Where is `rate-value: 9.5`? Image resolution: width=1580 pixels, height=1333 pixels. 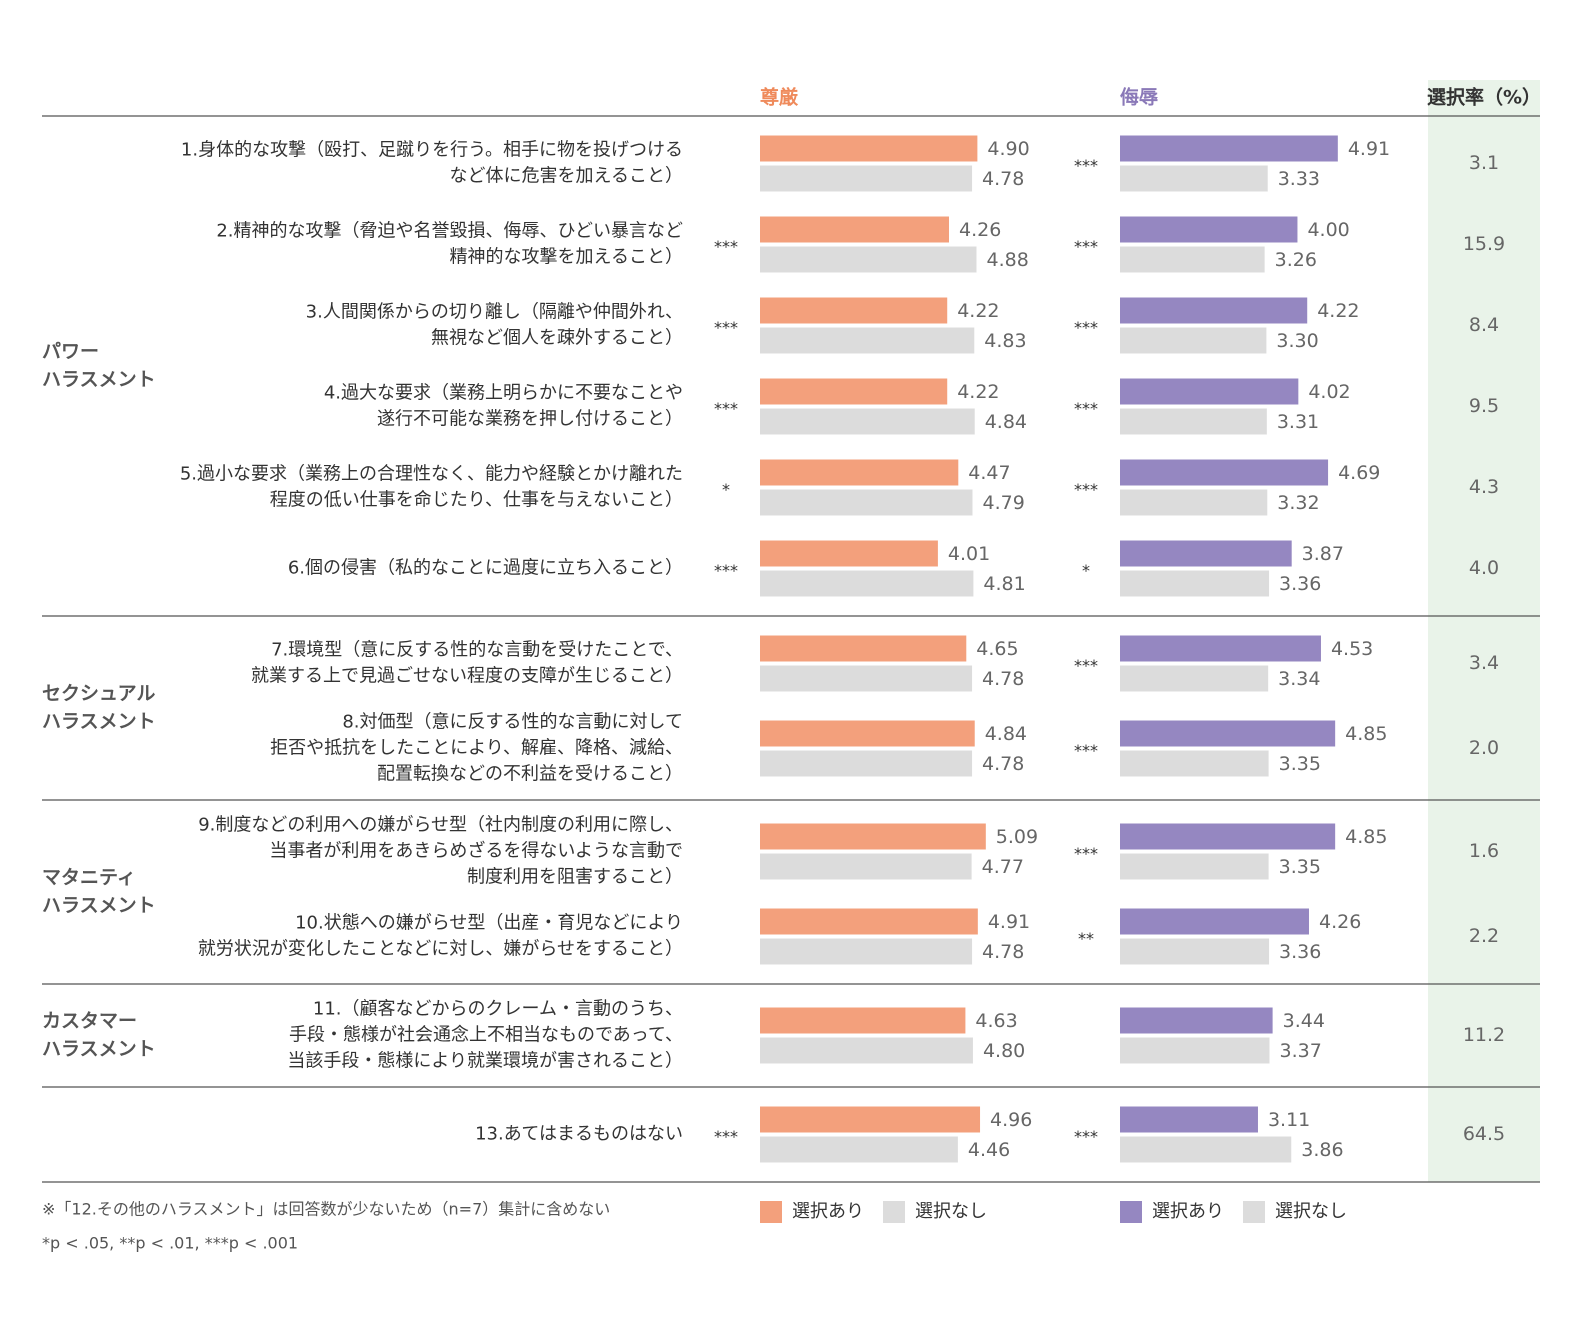 rate-value: 9.5 is located at coordinates (1484, 406).